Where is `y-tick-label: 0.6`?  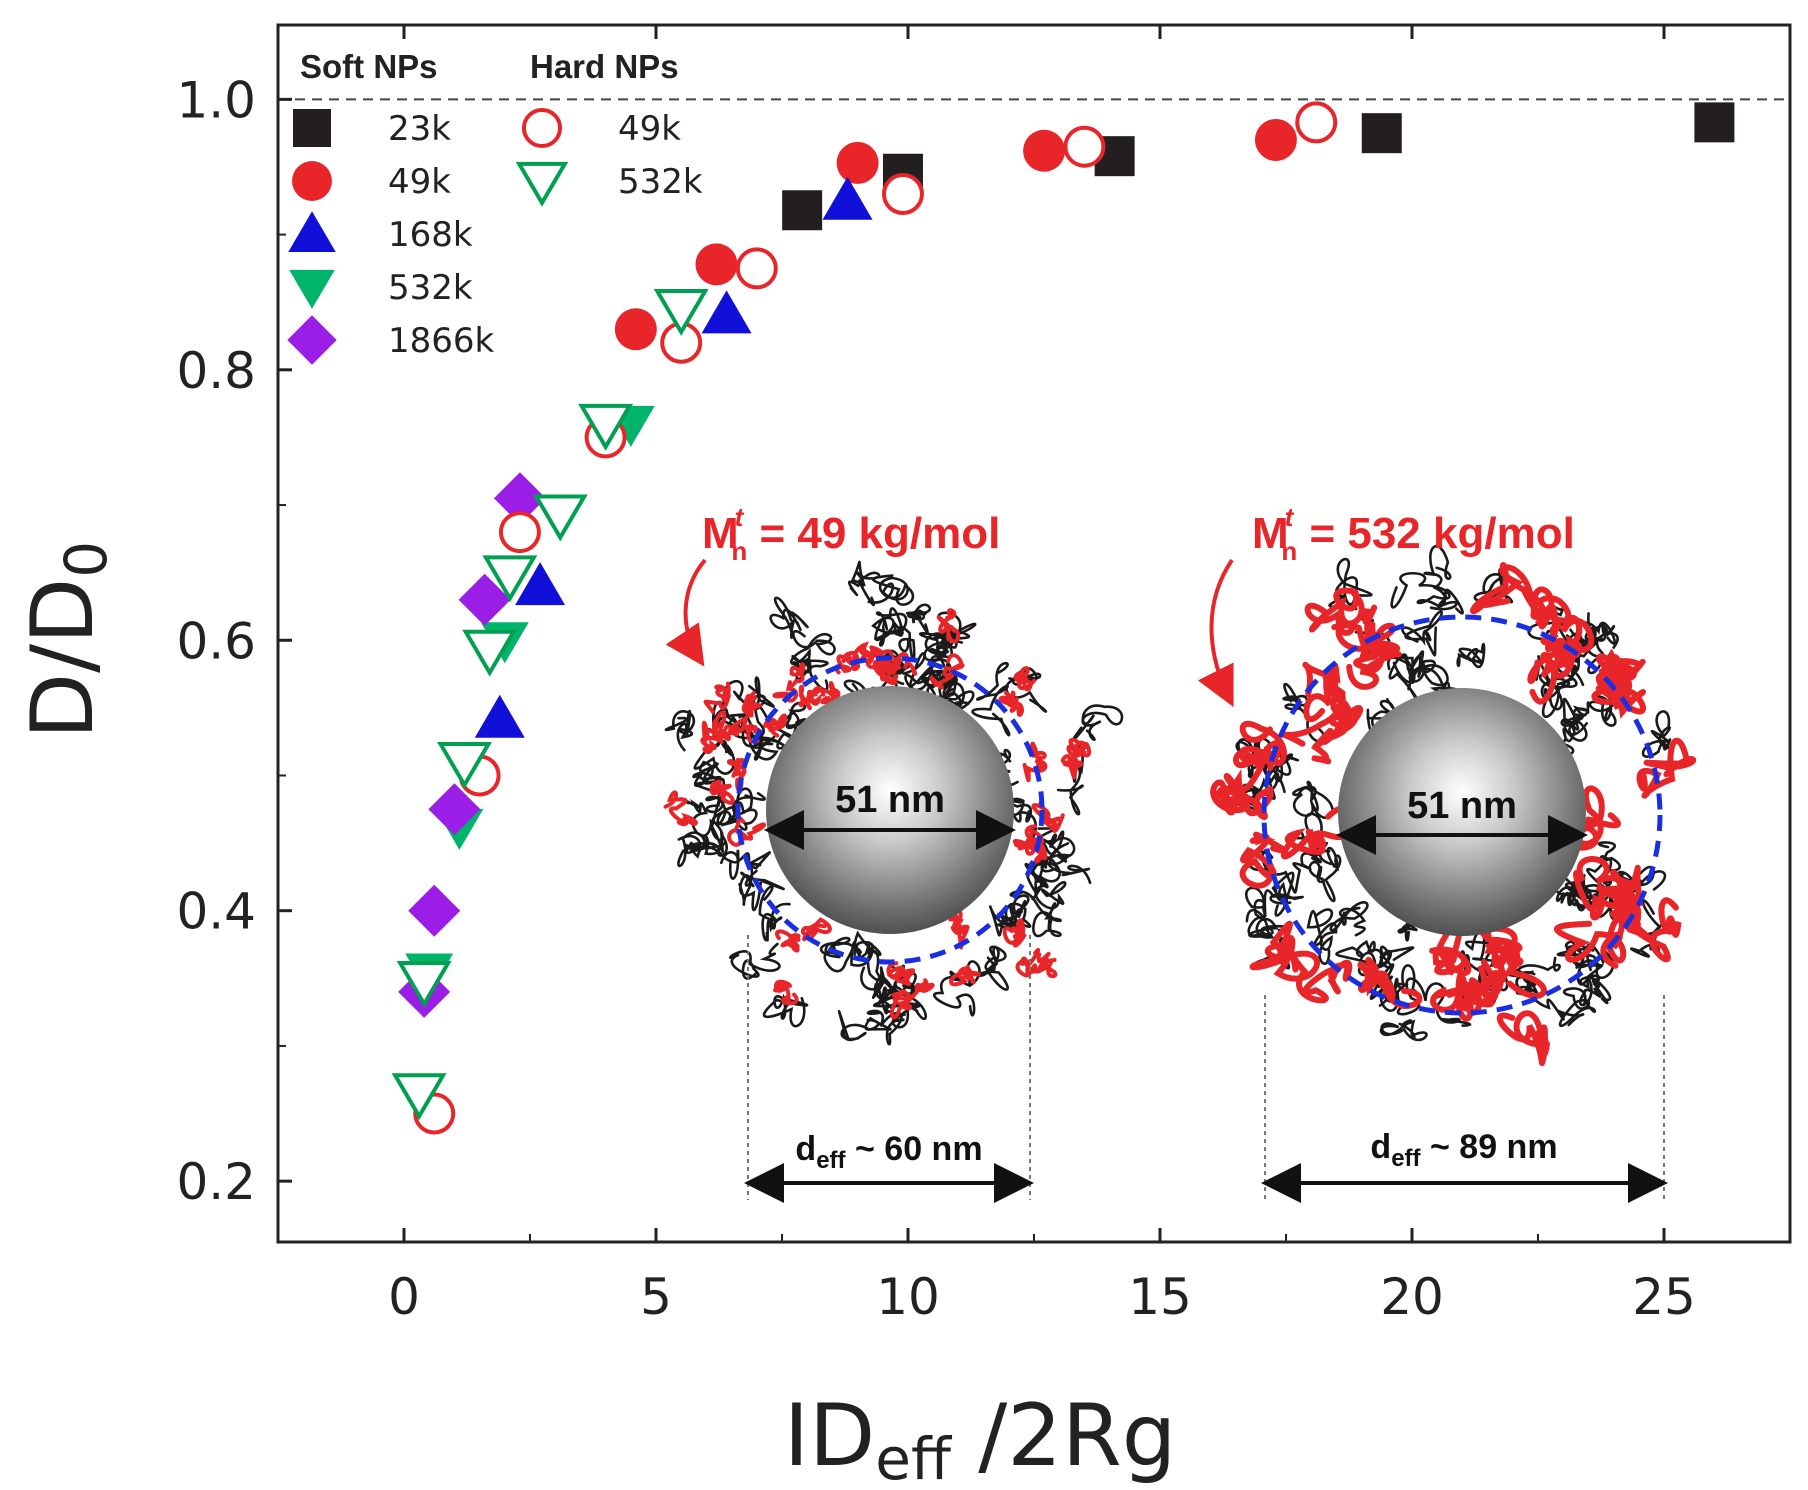
y-tick-label: 0.6 is located at coordinates (216, 641).